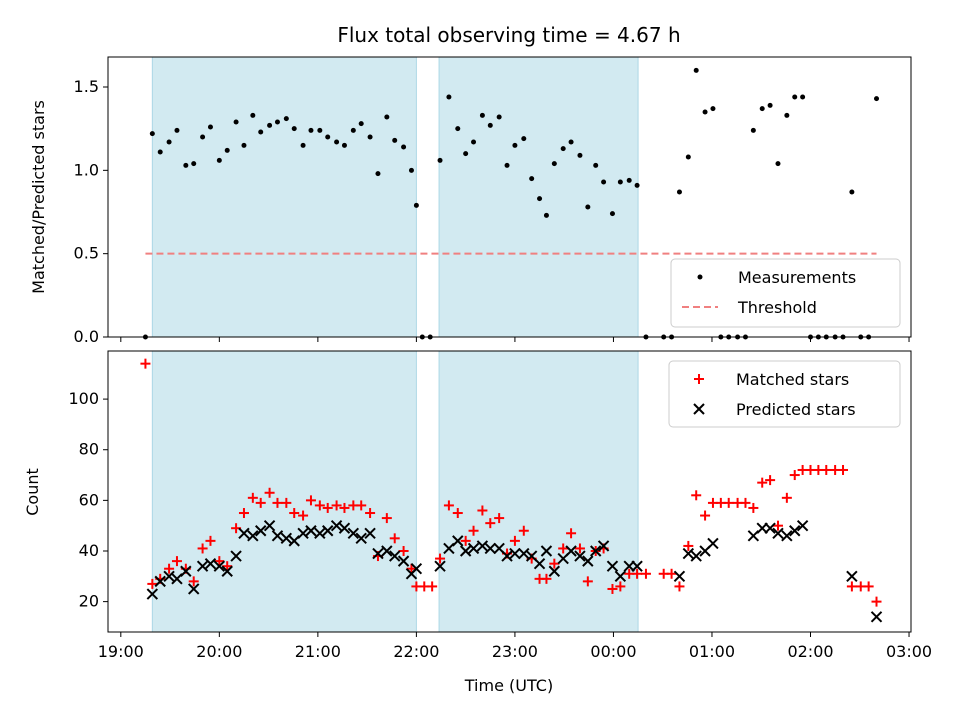 This screenshot has width=960, height=720. What do you see at coordinates (508, 35) in the screenshot?
I see `chart-title: Flux total observing time = 4.67 h` at bounding box center [508, 35].